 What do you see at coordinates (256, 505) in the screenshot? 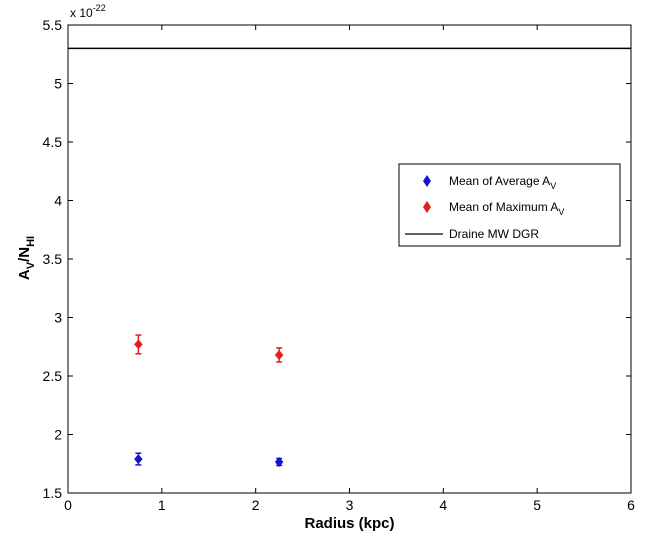
I see `x-tick-label: 2` at bounding box center [256, 505].